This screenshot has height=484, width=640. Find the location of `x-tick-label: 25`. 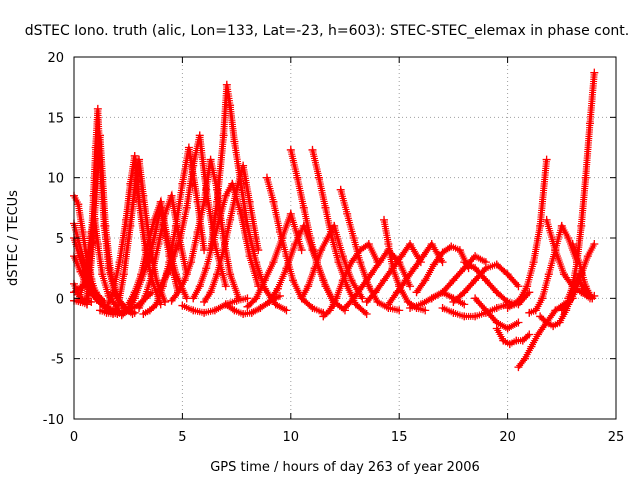

x-tick-label: 25 is located at coordinates (616, 437).